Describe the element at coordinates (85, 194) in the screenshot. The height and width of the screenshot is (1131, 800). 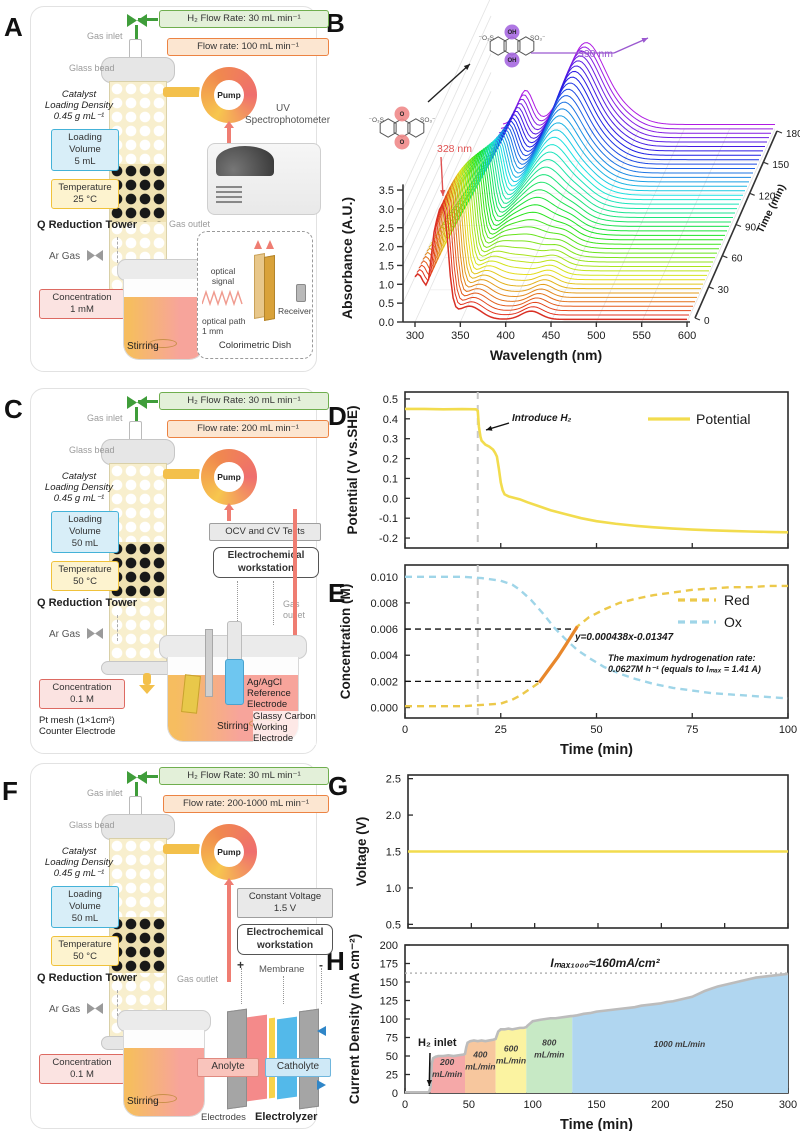
I see `temperature-box: Temperature 25 °C` at that location.